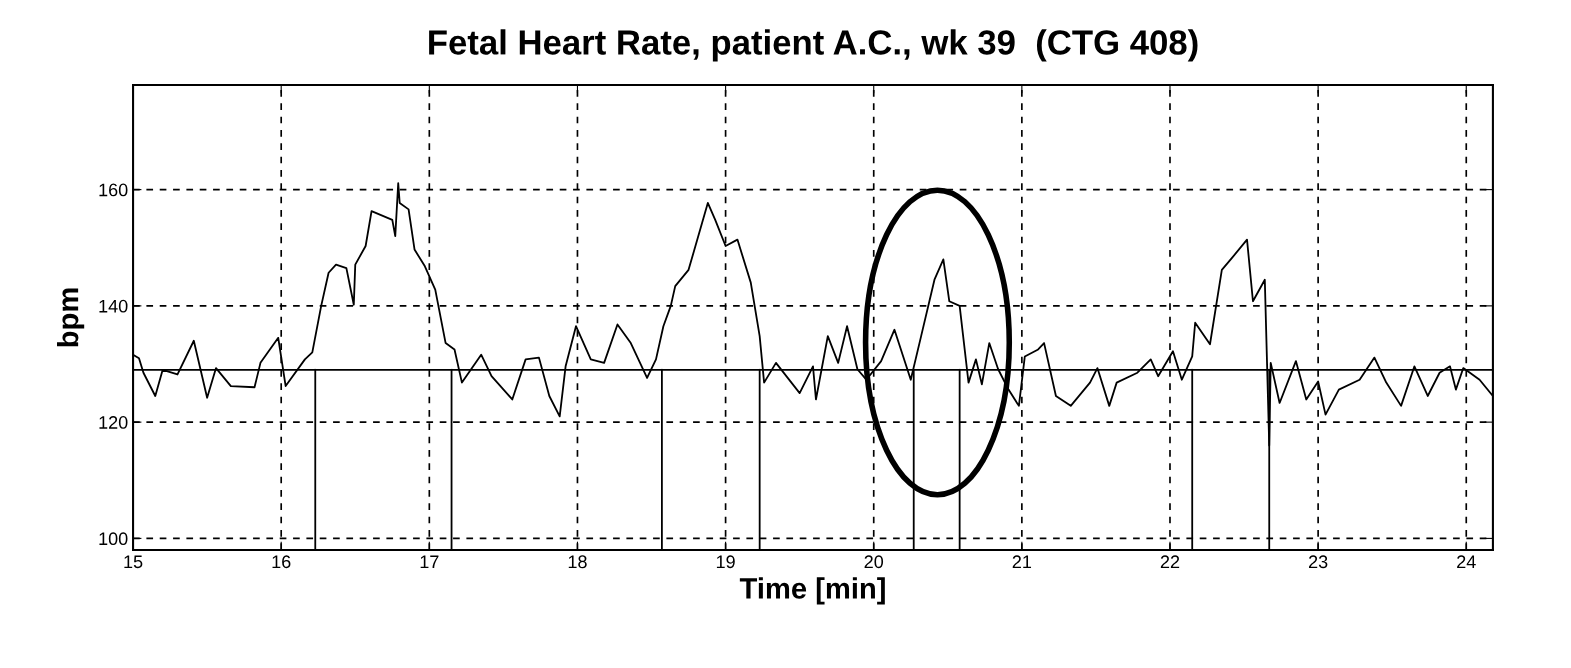 This screenshot has width=1571, height=668. Describe the element at coordinates (113, 422) in the screenshot. I see `y-tick-label: 120` at that location.